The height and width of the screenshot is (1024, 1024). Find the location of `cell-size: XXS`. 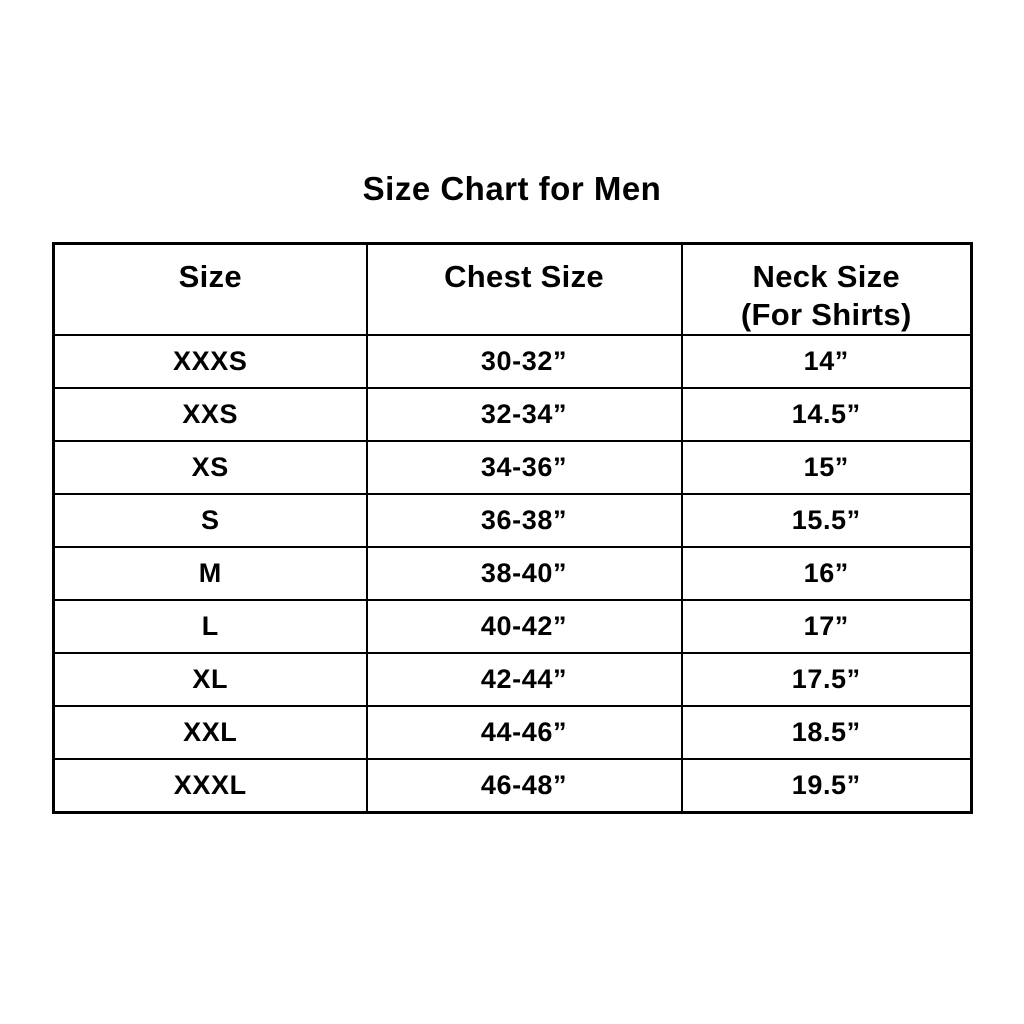

cell-size: XXS is located at coordinates (210, 414).